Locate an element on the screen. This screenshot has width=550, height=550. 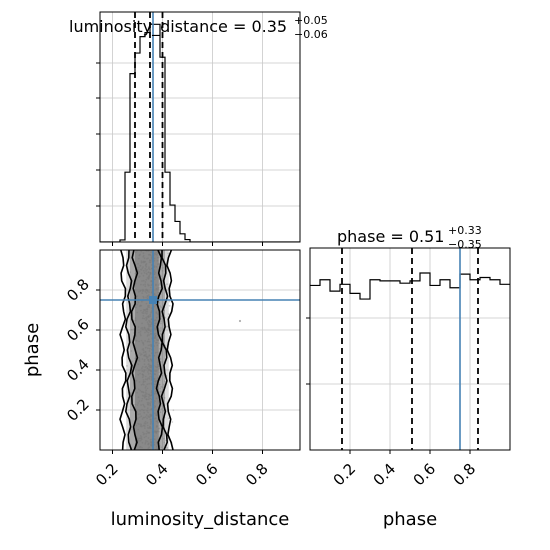
y-axis-label-phase: phase is located at coordinates (32, 350).